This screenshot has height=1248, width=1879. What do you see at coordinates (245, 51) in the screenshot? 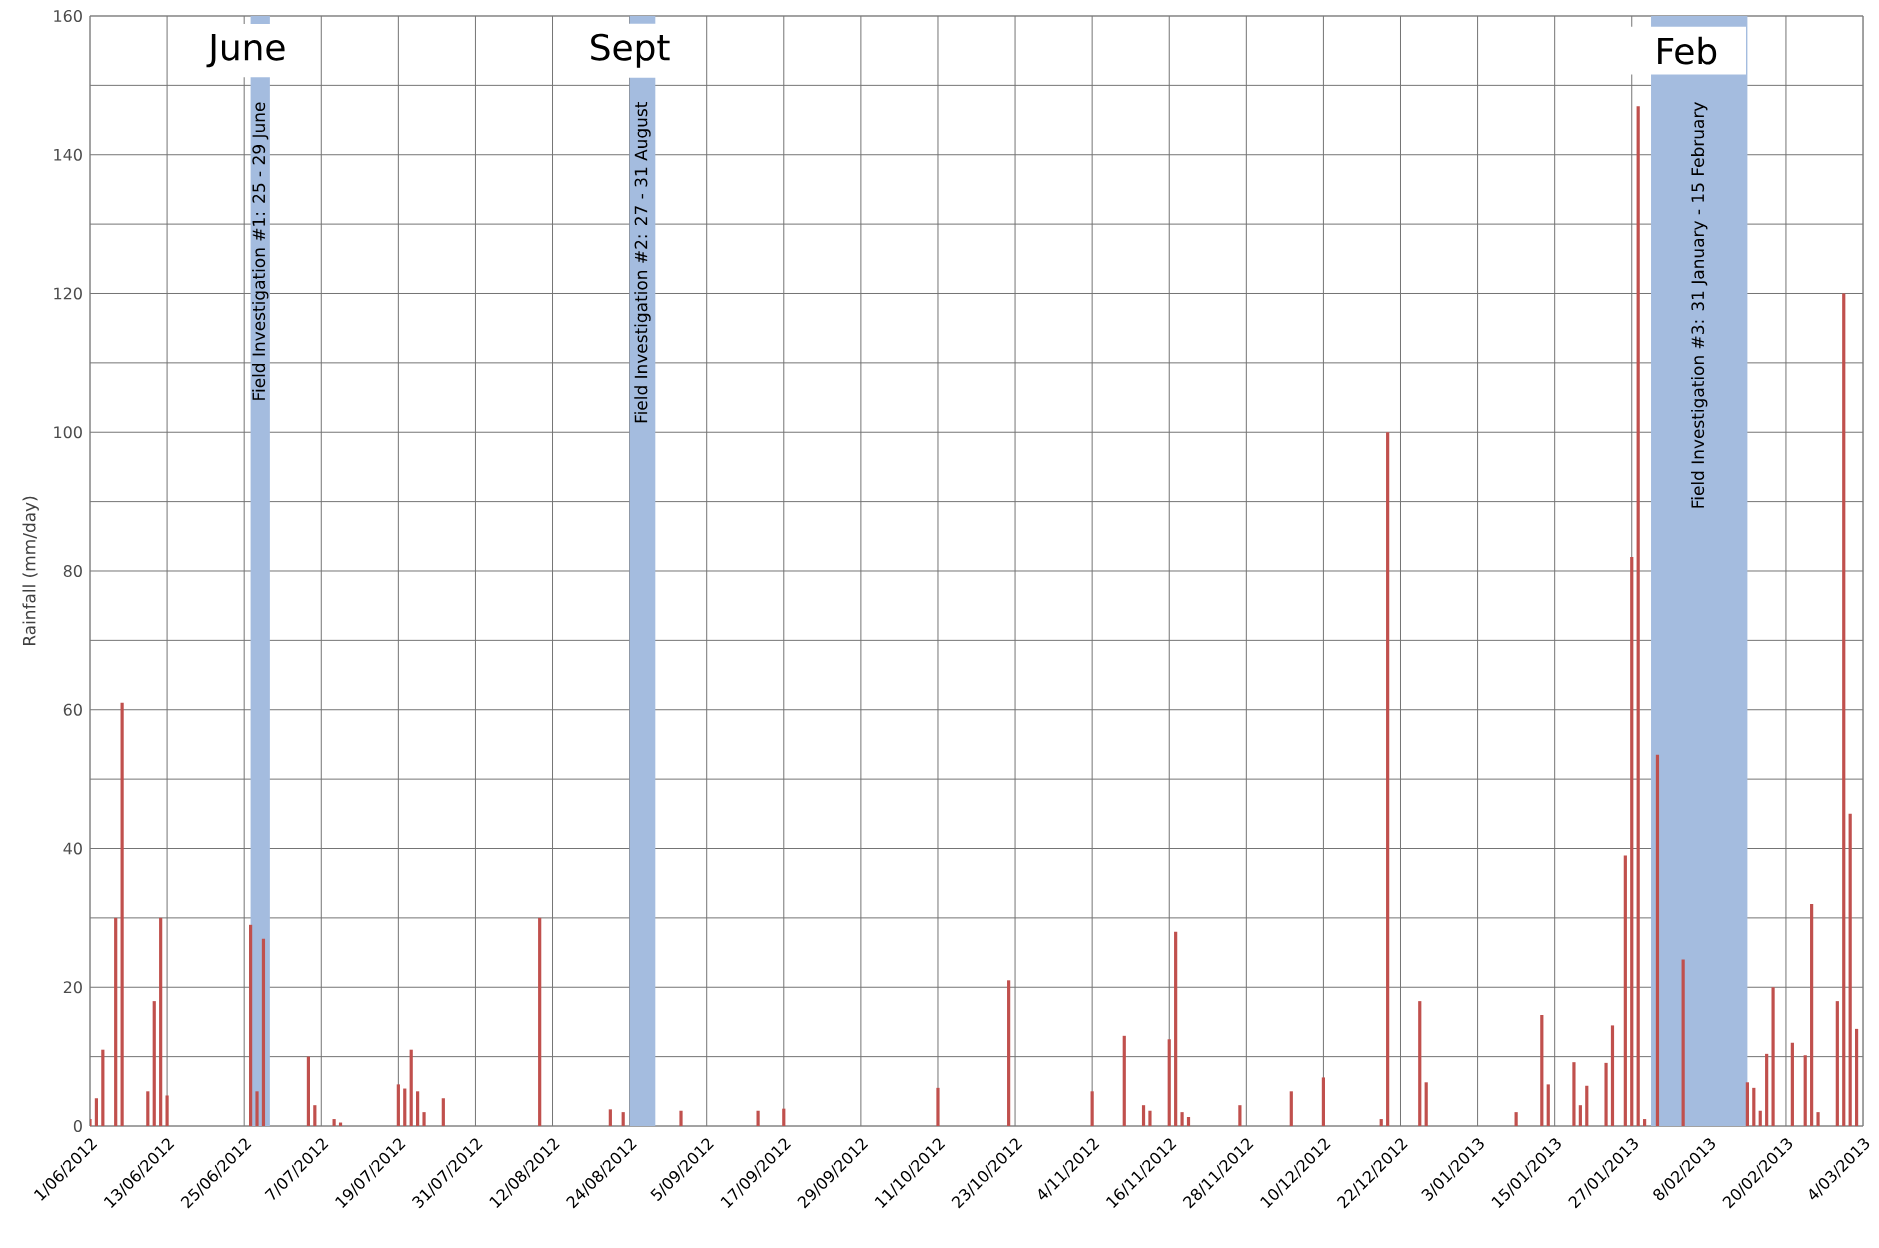
I see `annotation: June` at bounding box center [245, 51].